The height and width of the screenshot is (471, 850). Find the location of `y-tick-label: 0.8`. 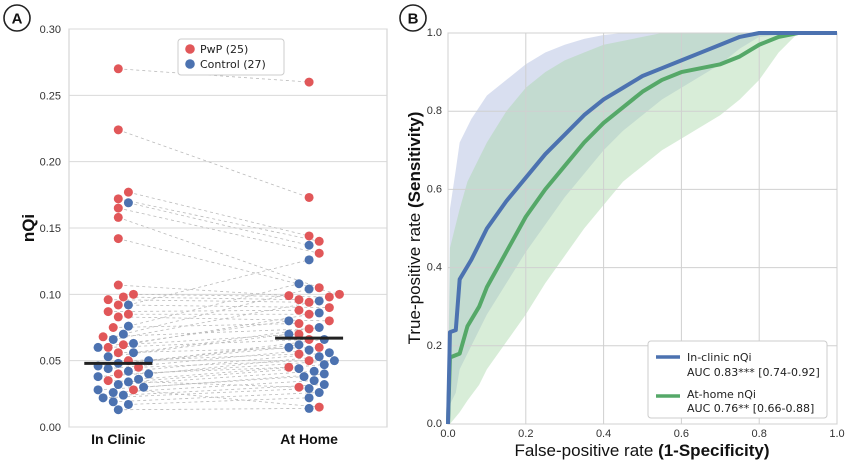

y-tick-label: 0.8 is located at coordinates (434, 111).